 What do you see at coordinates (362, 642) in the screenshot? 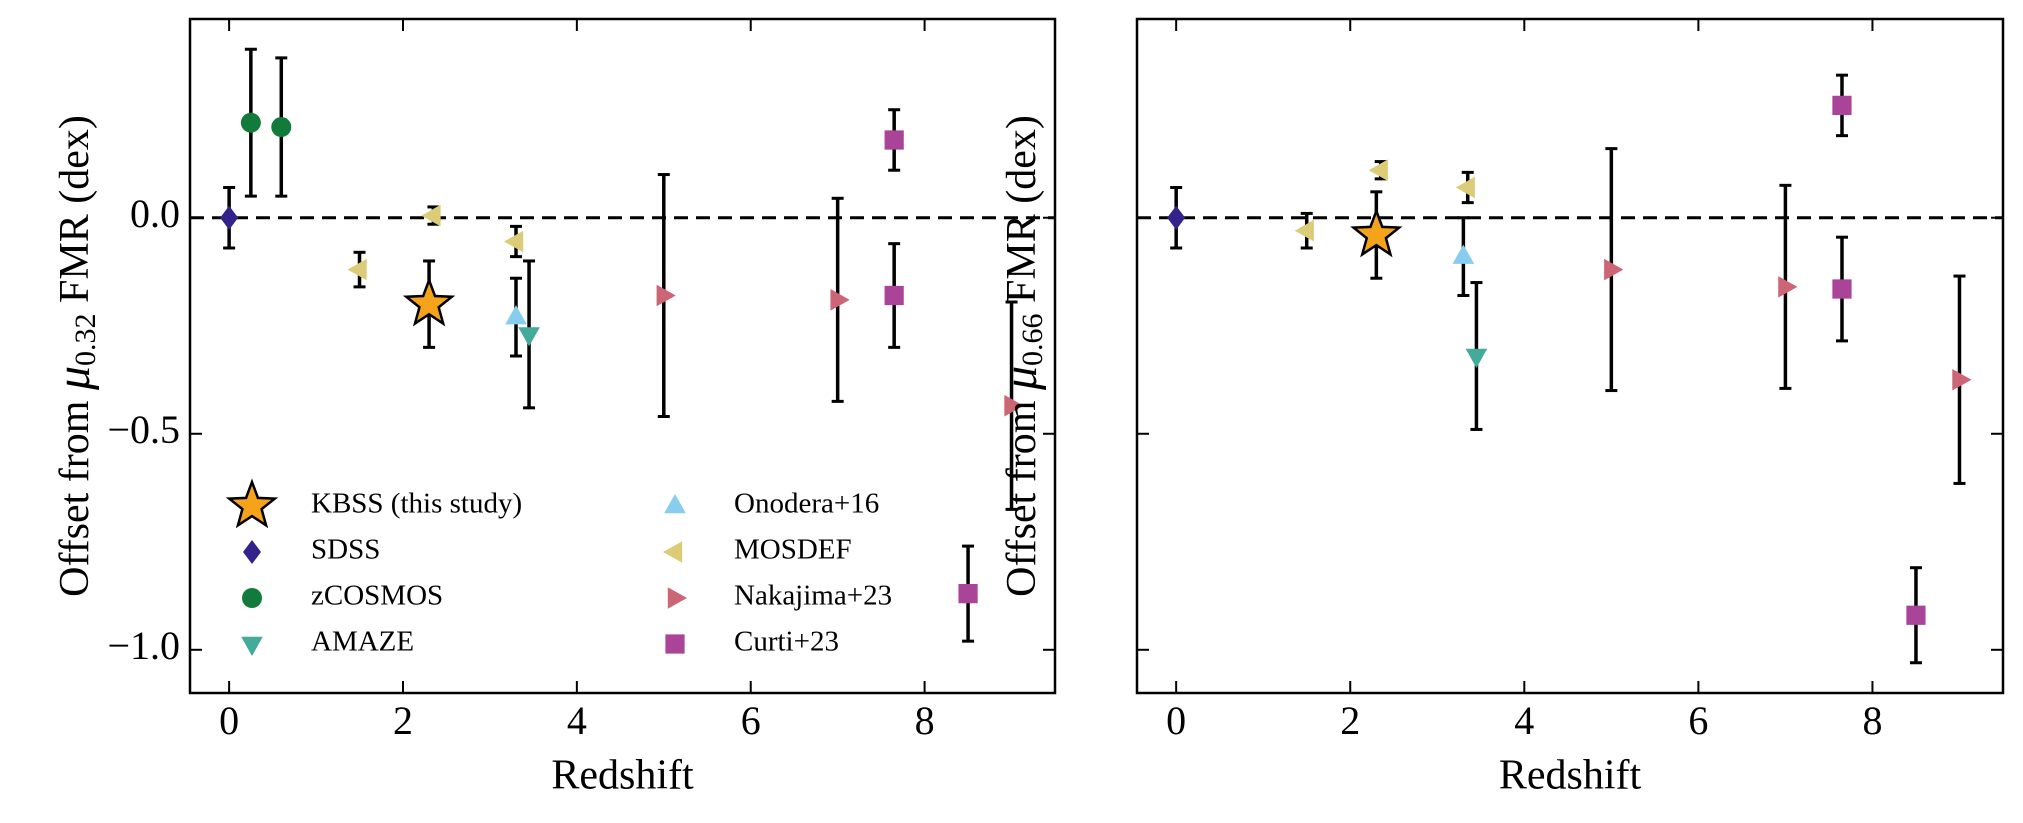
I see `legend-label: AMAZE` at bounding box center [362, 642].